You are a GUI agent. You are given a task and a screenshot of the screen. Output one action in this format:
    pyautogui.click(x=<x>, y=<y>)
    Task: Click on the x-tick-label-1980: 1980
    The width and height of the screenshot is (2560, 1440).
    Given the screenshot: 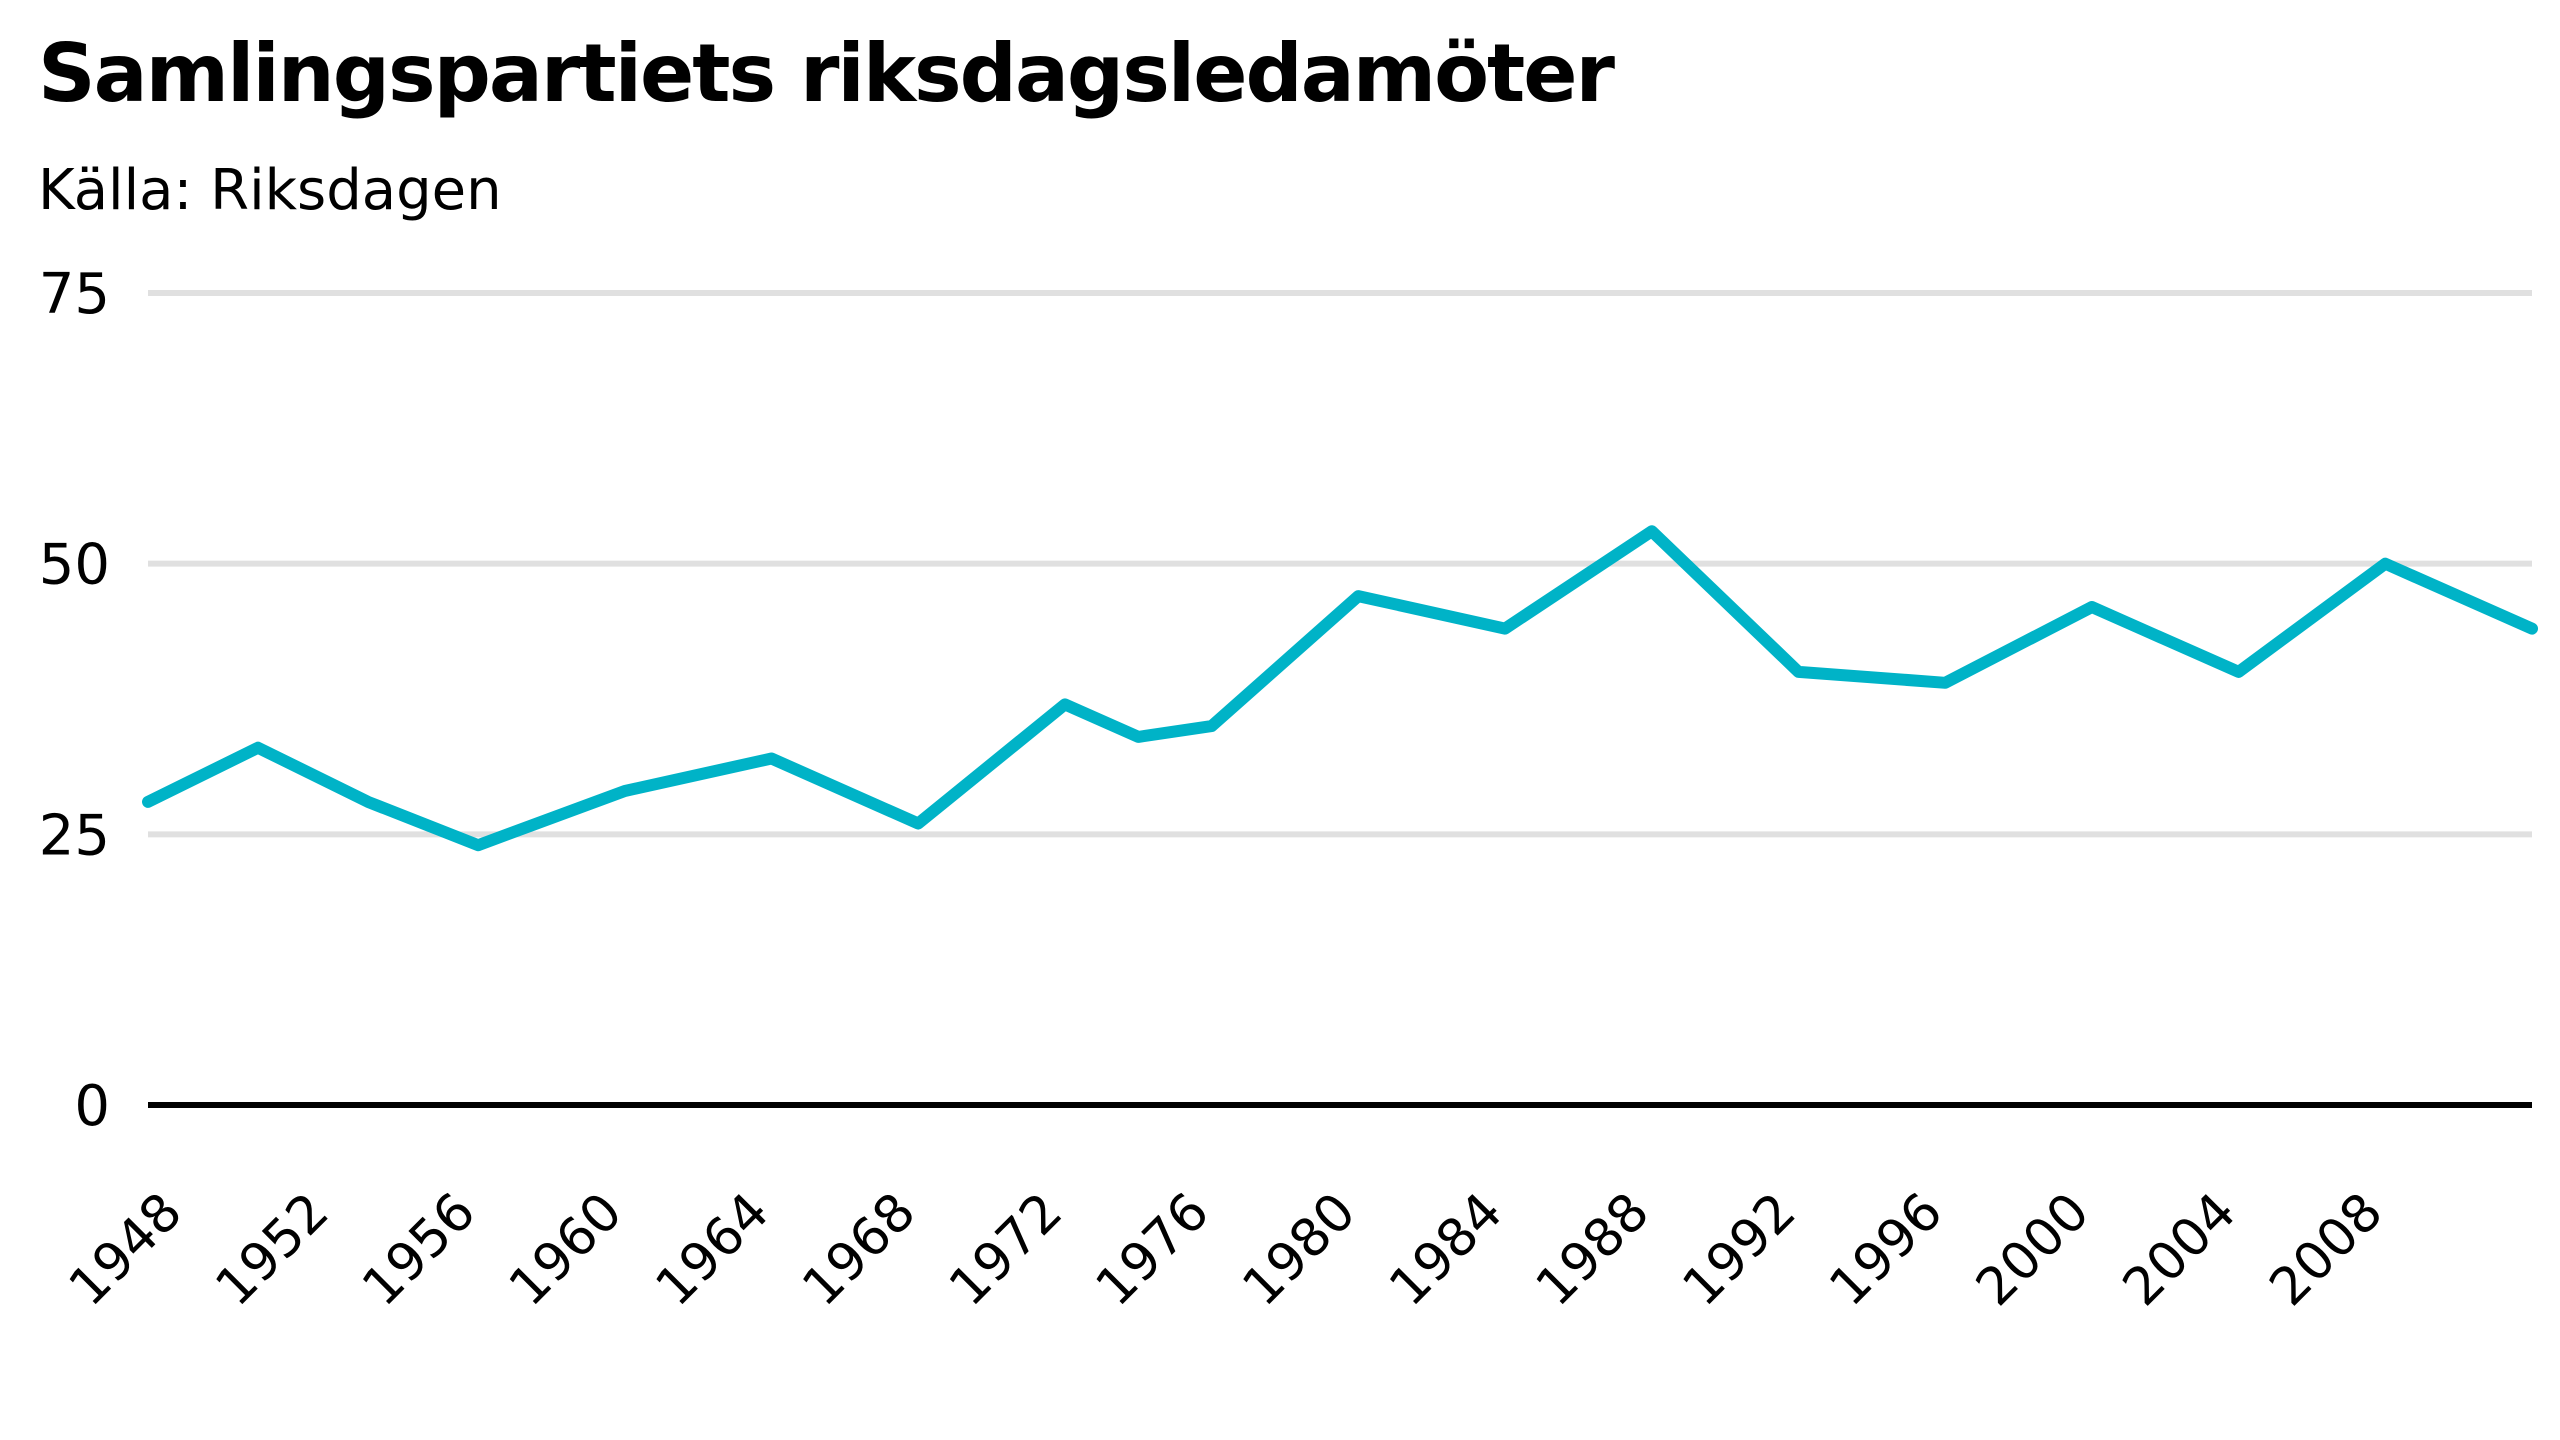 What is the action you would take?
    pyautogui.click(x=1300, y=1250)
    